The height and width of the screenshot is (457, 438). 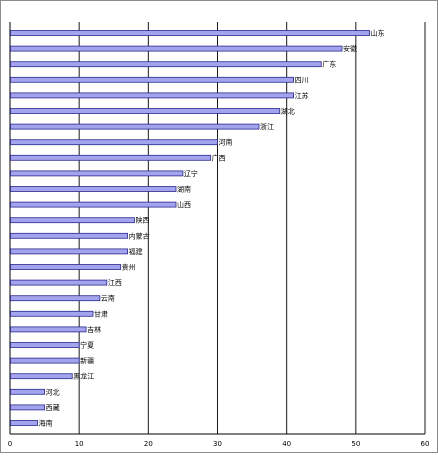 I want to click on bar-label: 内蒙古, so click(x=139, y=235).